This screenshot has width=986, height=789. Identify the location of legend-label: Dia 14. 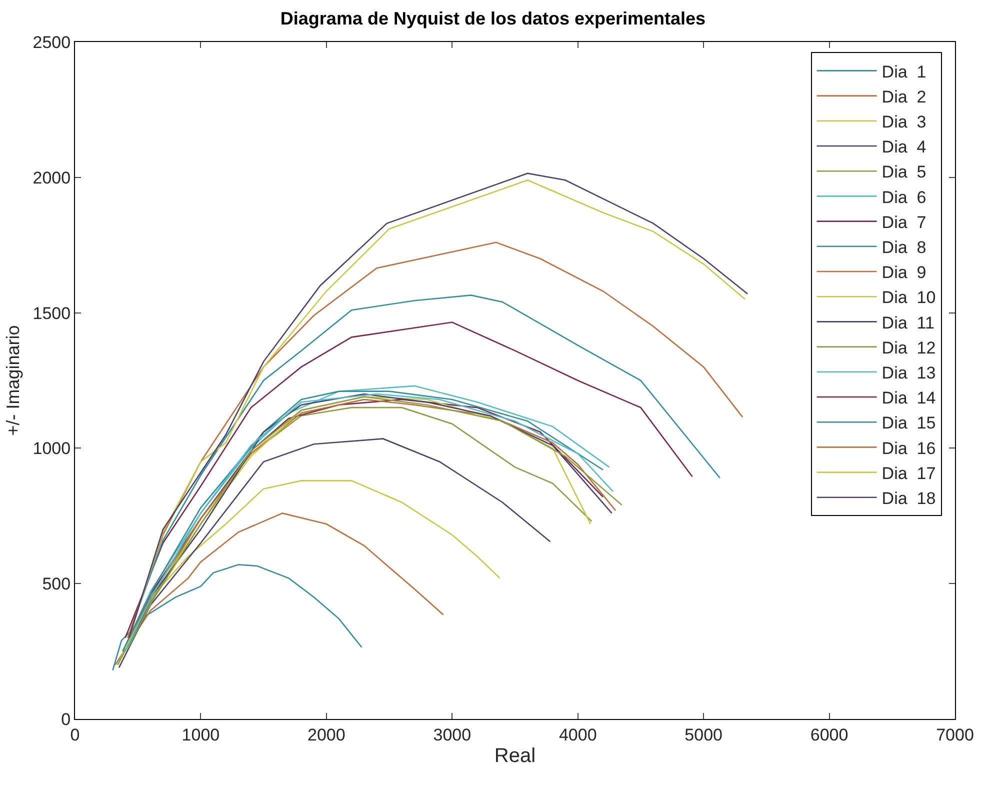
(909, 398).